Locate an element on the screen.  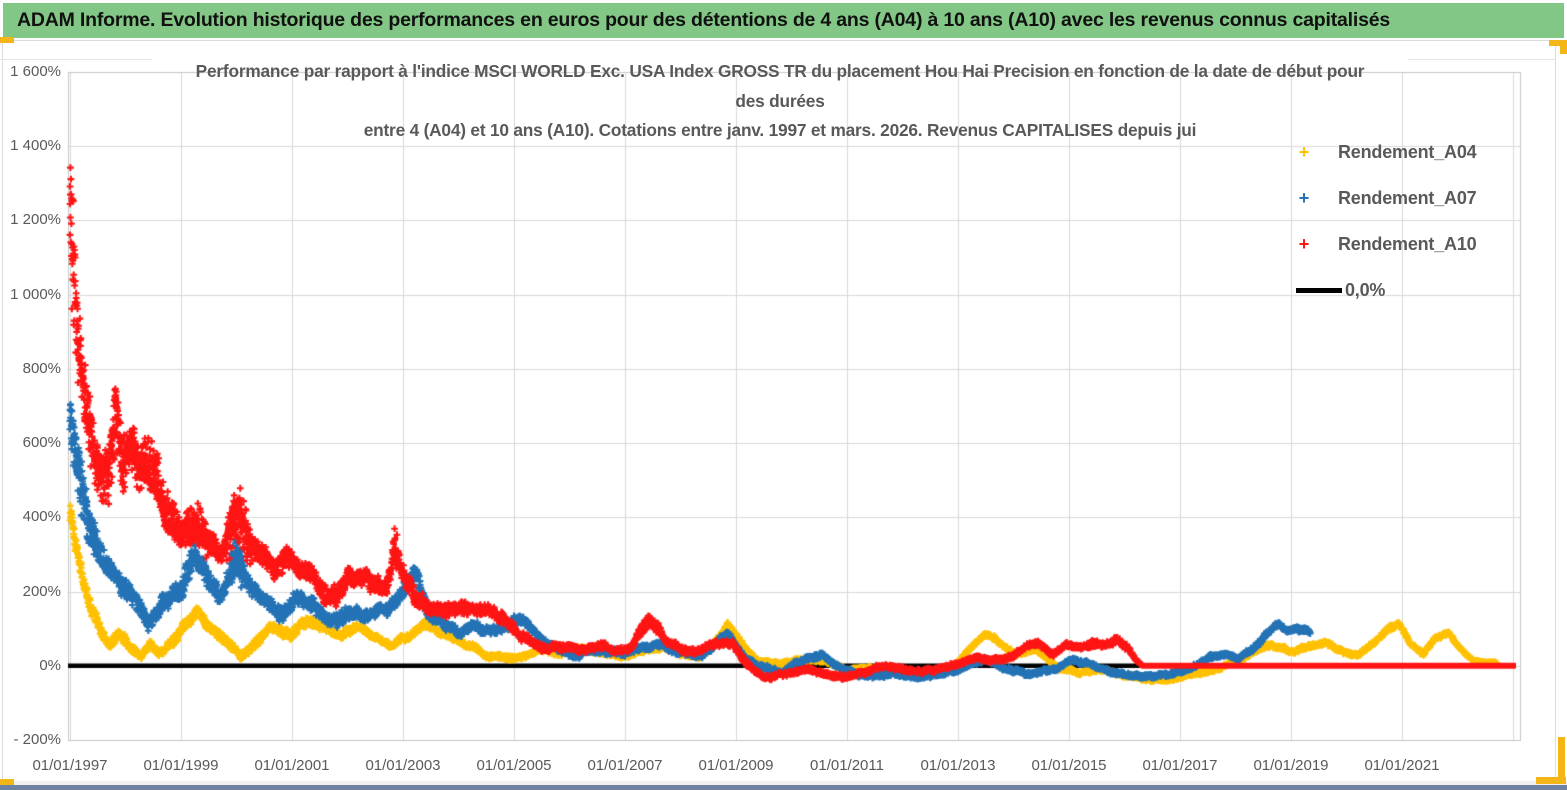
selection-handle-bottom-left is located at coordinates (7, 782).